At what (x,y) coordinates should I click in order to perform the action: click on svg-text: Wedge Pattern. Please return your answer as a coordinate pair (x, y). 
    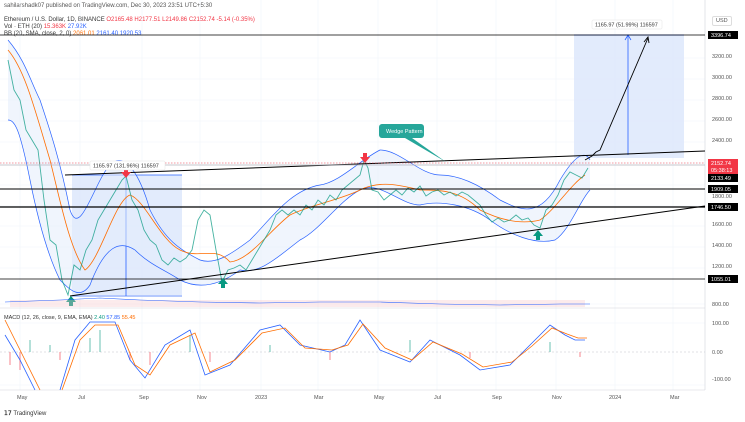
    Looking at the image, I should click on (404, 132).